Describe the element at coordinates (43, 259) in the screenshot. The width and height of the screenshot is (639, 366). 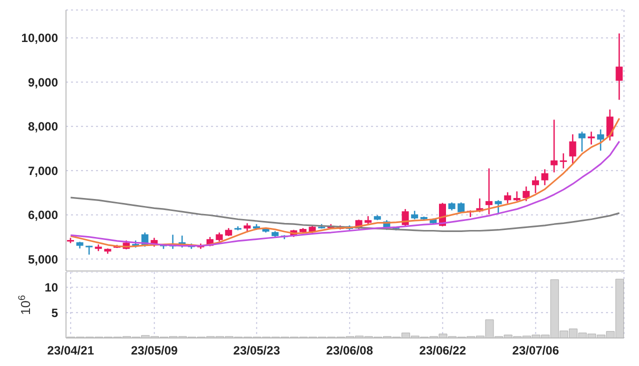
I see `y-tick-label: 5,000` at that location.